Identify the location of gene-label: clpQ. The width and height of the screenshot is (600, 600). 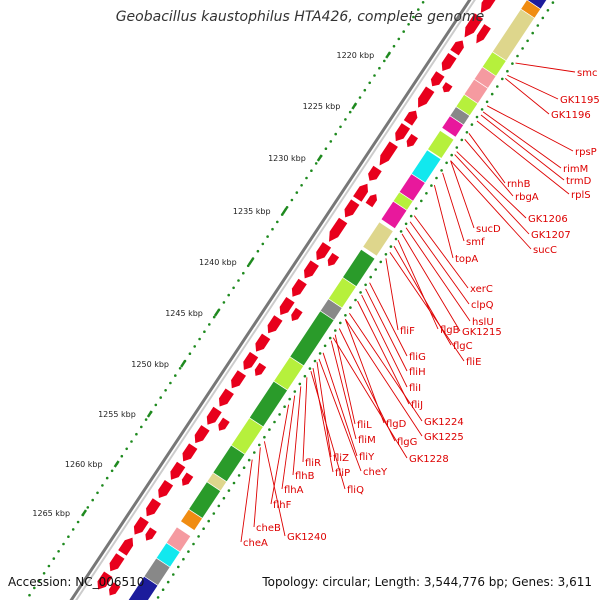
(482, 305).